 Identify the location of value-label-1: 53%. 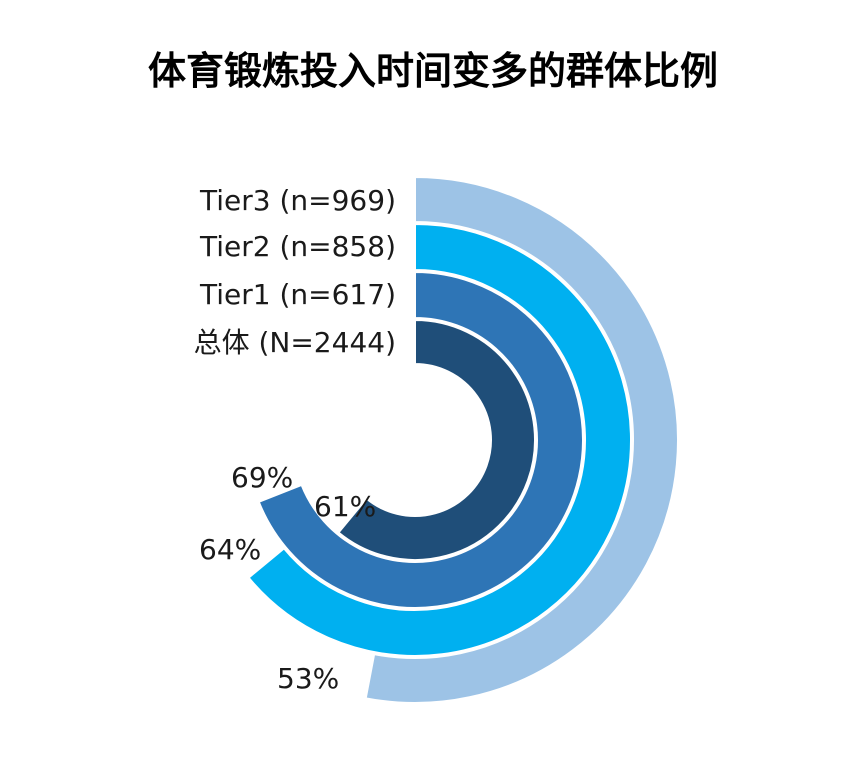
(308, 678).